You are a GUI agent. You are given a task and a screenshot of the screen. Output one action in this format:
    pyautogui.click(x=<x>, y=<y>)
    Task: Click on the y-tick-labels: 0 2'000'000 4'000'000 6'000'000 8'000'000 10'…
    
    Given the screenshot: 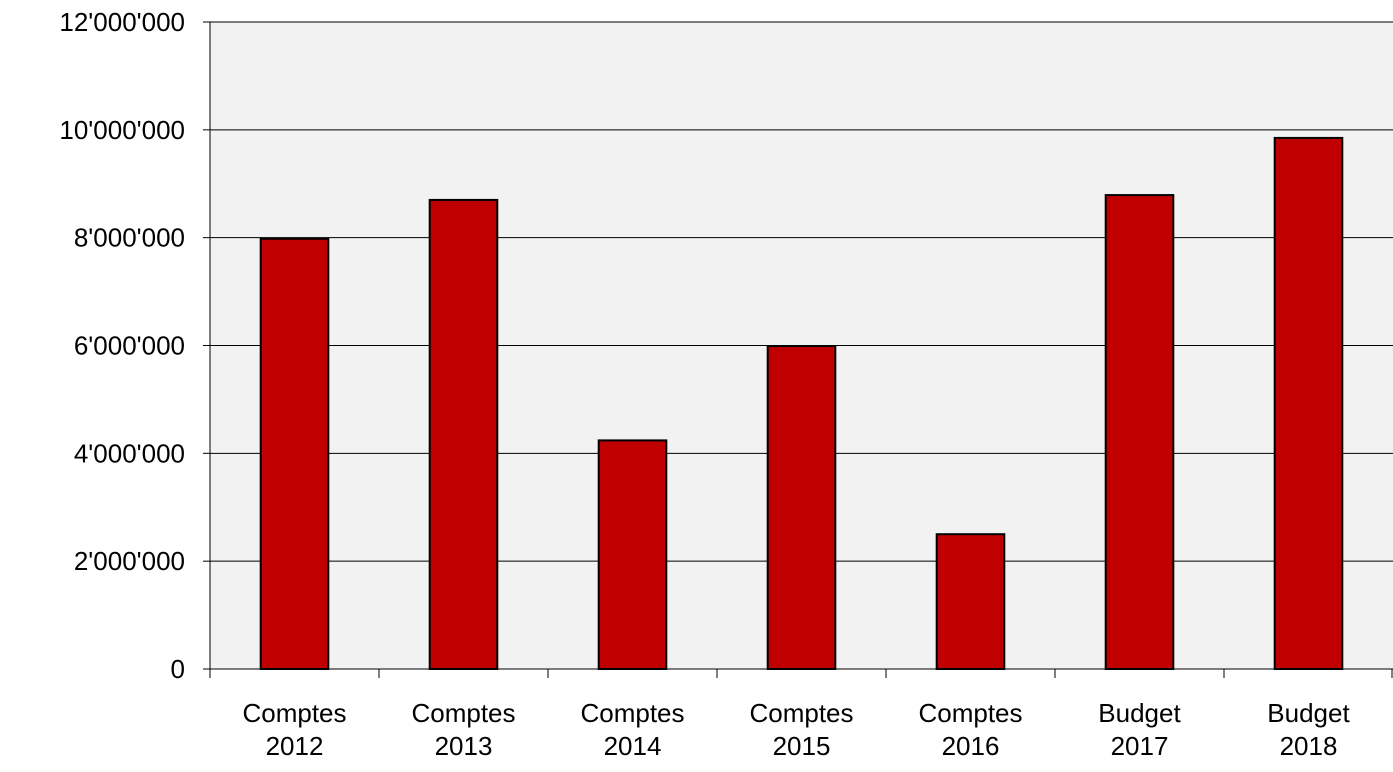 What is the action you would take?
    pyautogui.click(x=122, y=345)
    